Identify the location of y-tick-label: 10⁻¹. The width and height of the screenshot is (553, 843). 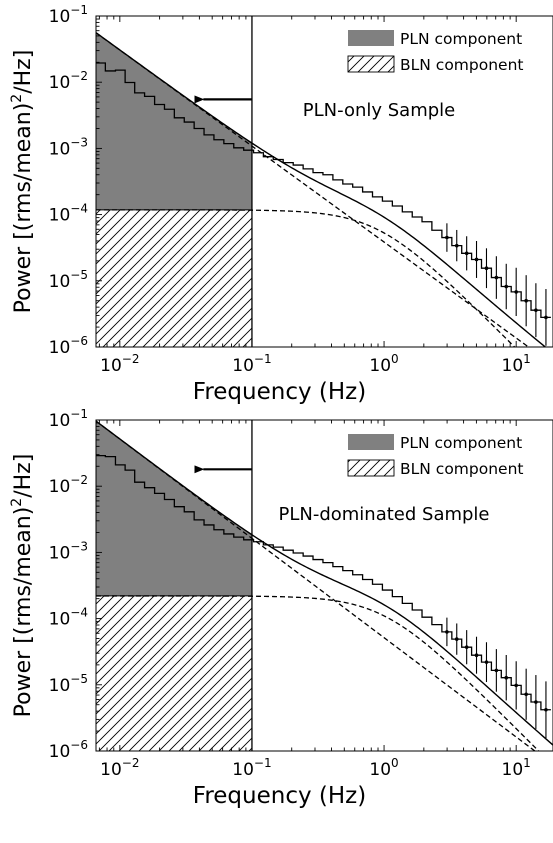
(68, 419).